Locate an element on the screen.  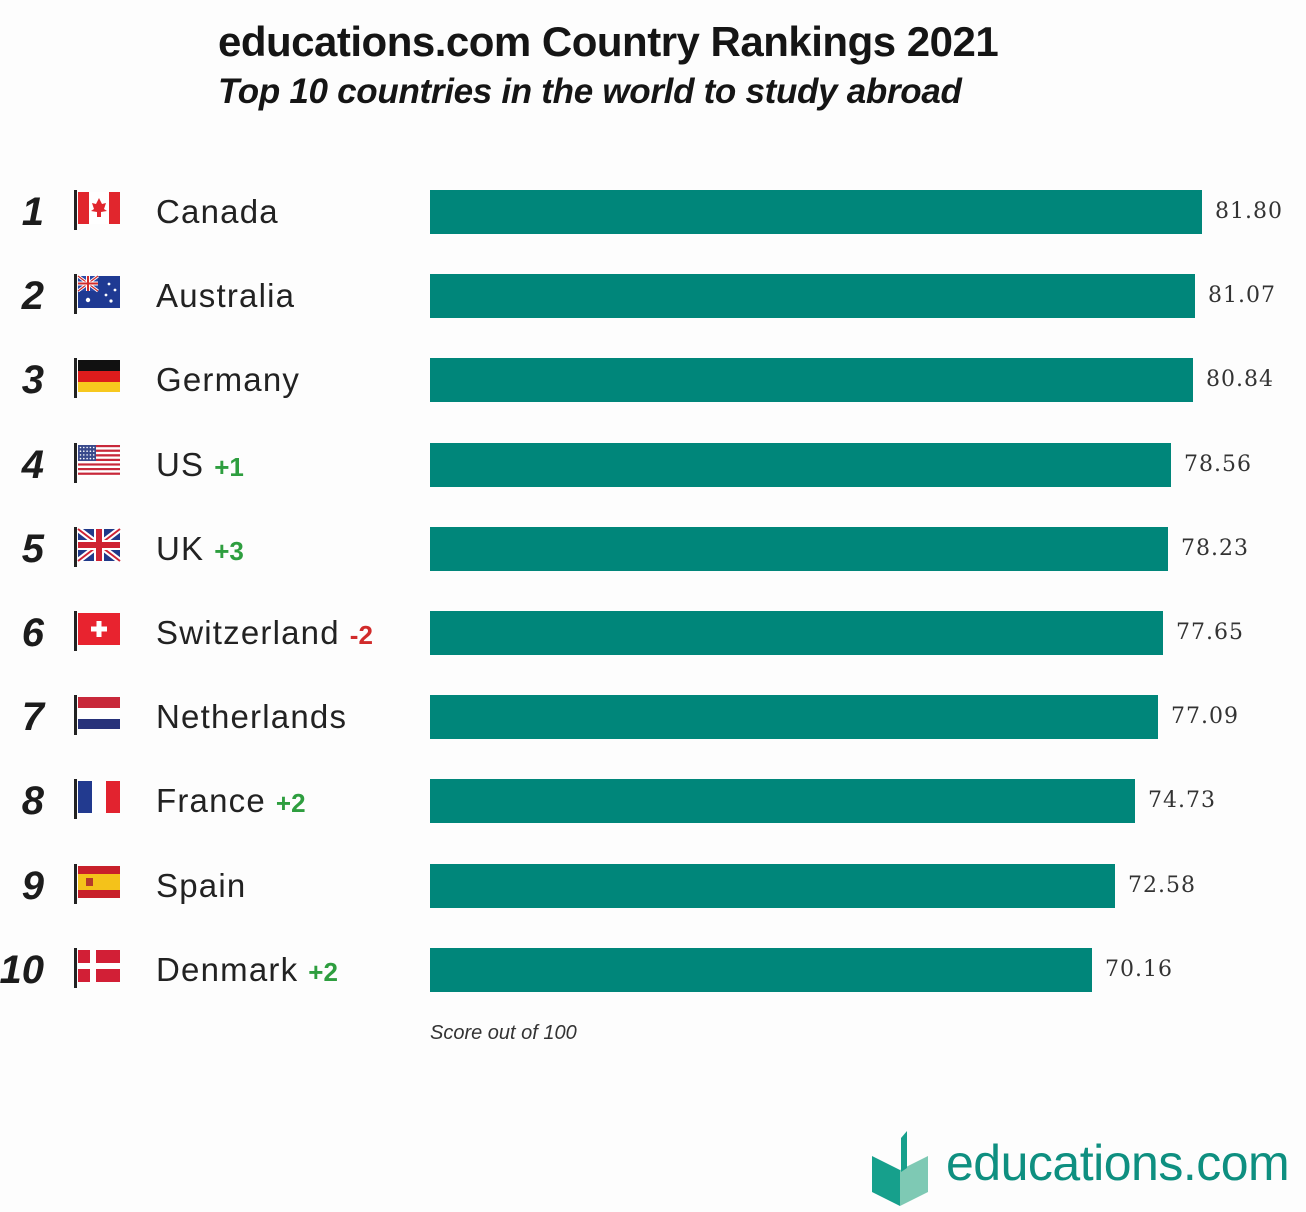
germany-flag-icon is located at coordinates (97, 378).